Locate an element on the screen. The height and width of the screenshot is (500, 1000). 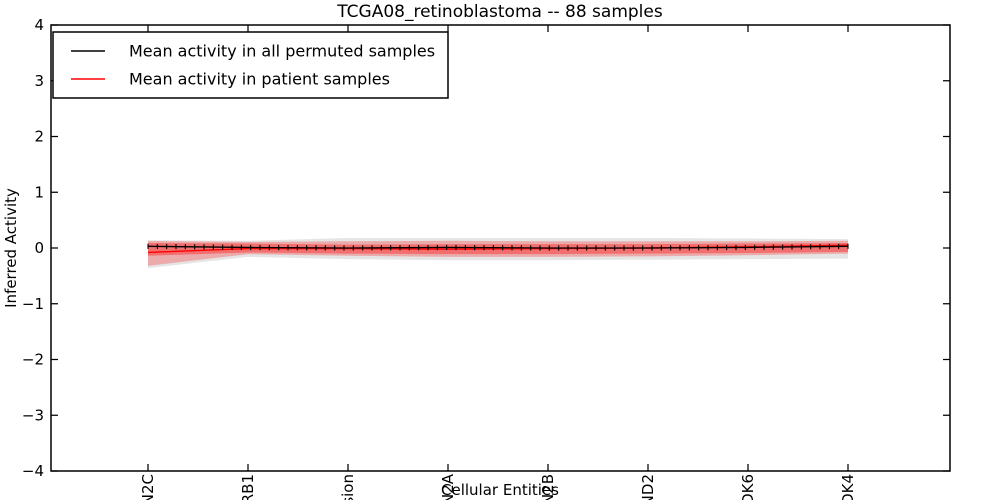
legend-box is located at coordinates (250, 65).